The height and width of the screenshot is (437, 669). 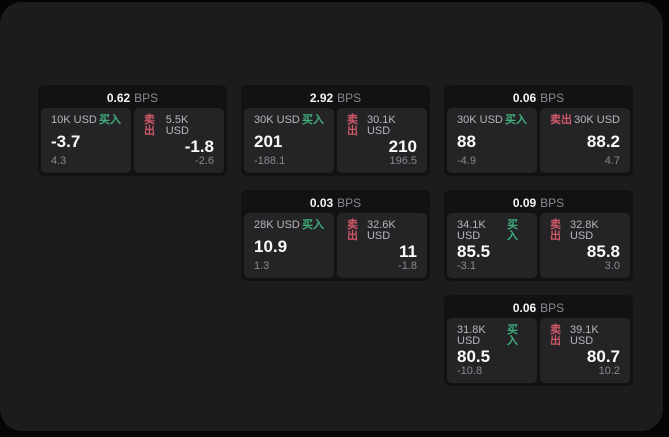 What do you see at coordinates (585, 245) in the screenshot?
I see `sell-panel: 卖出 32.8K USD 85.8 3.0` at bounding box center [585, 245].